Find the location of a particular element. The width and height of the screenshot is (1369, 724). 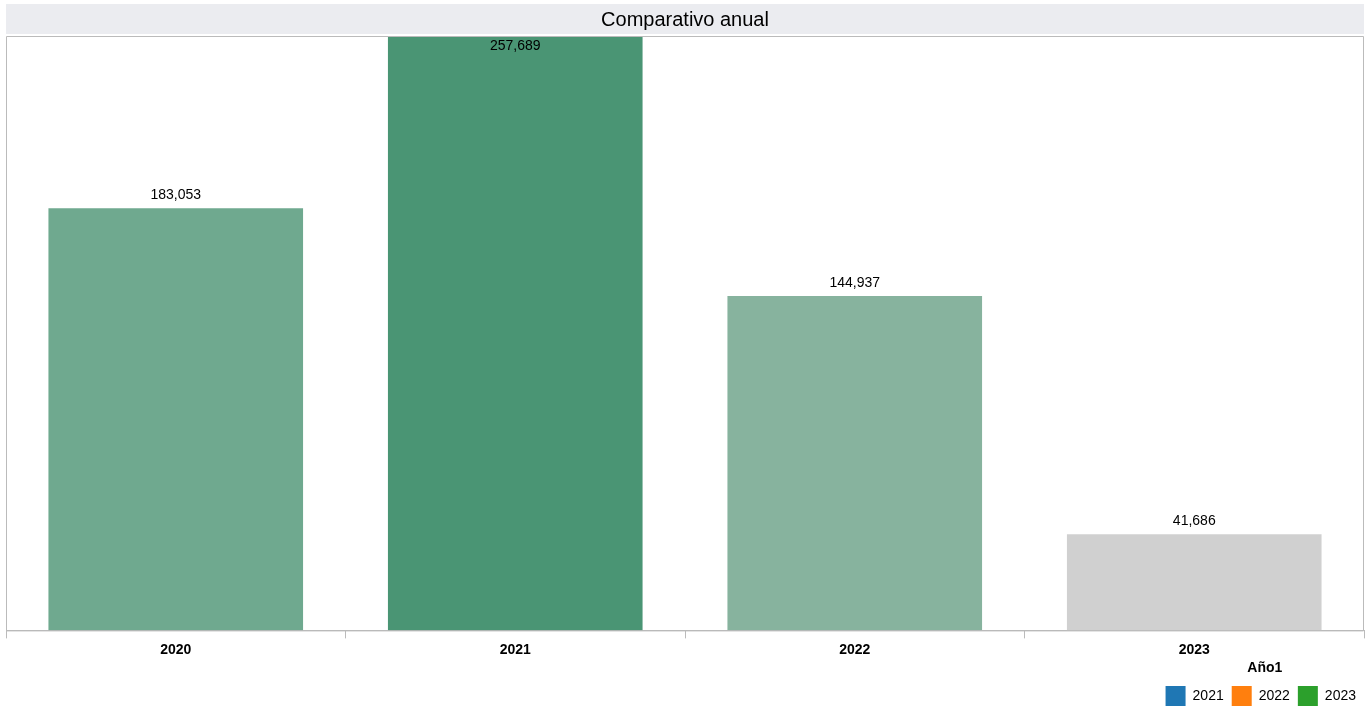

chart-title: Comparativo anual is located at coordinates (685, 19).